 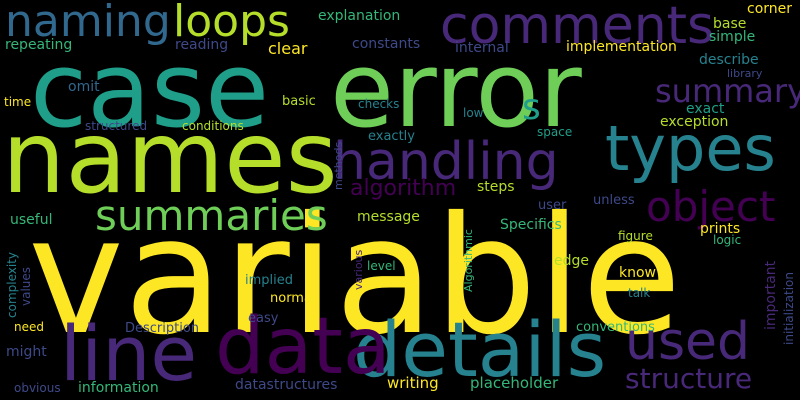 I want to click on word-low: low, so click(x=473, y=113).